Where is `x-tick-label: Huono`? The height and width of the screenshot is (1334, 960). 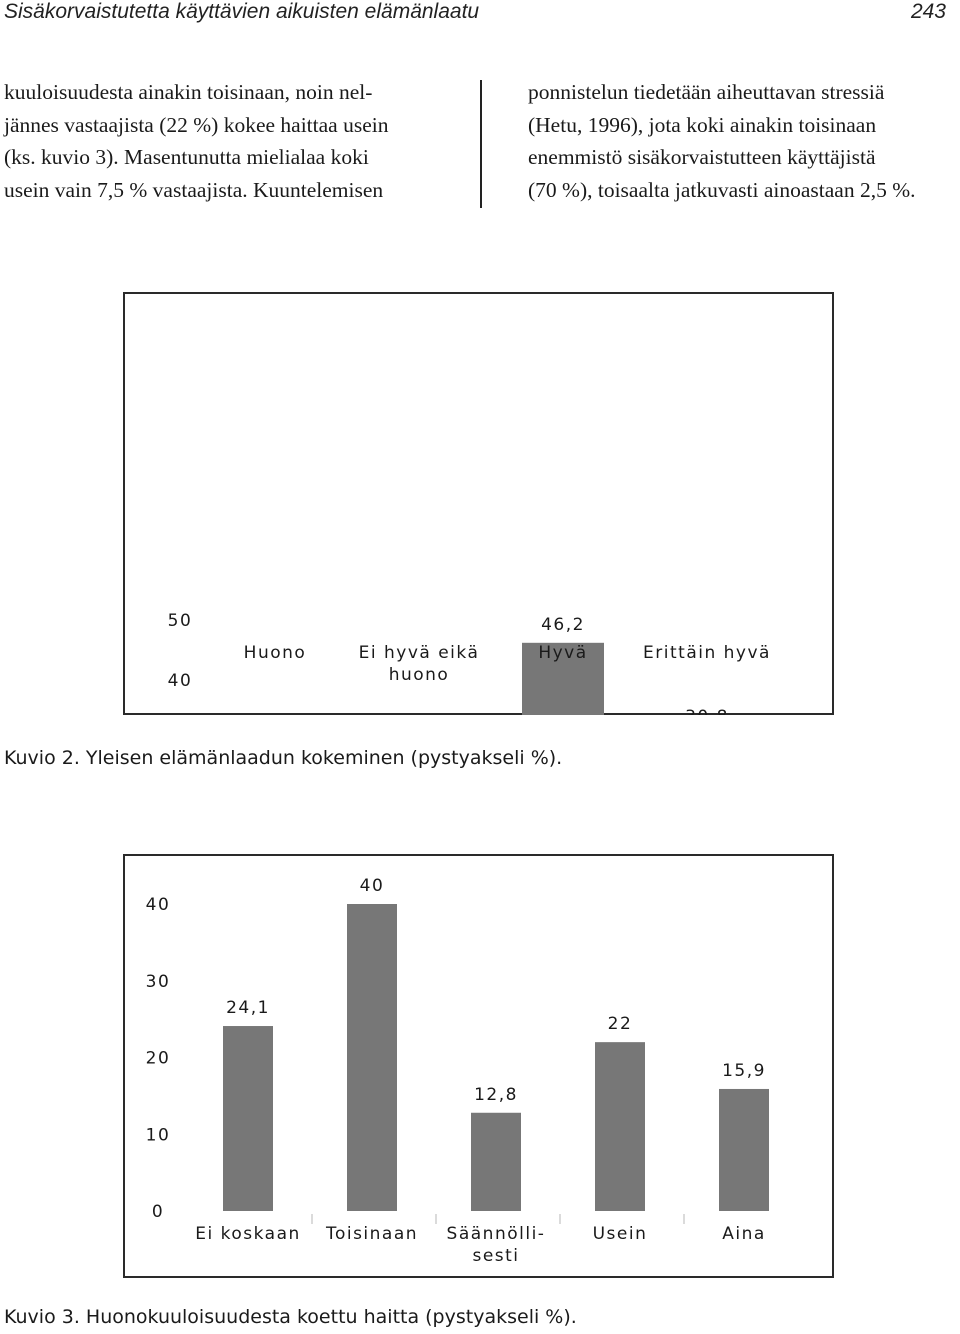 x-tick-label: Huono is located at coordinates (275, 653).